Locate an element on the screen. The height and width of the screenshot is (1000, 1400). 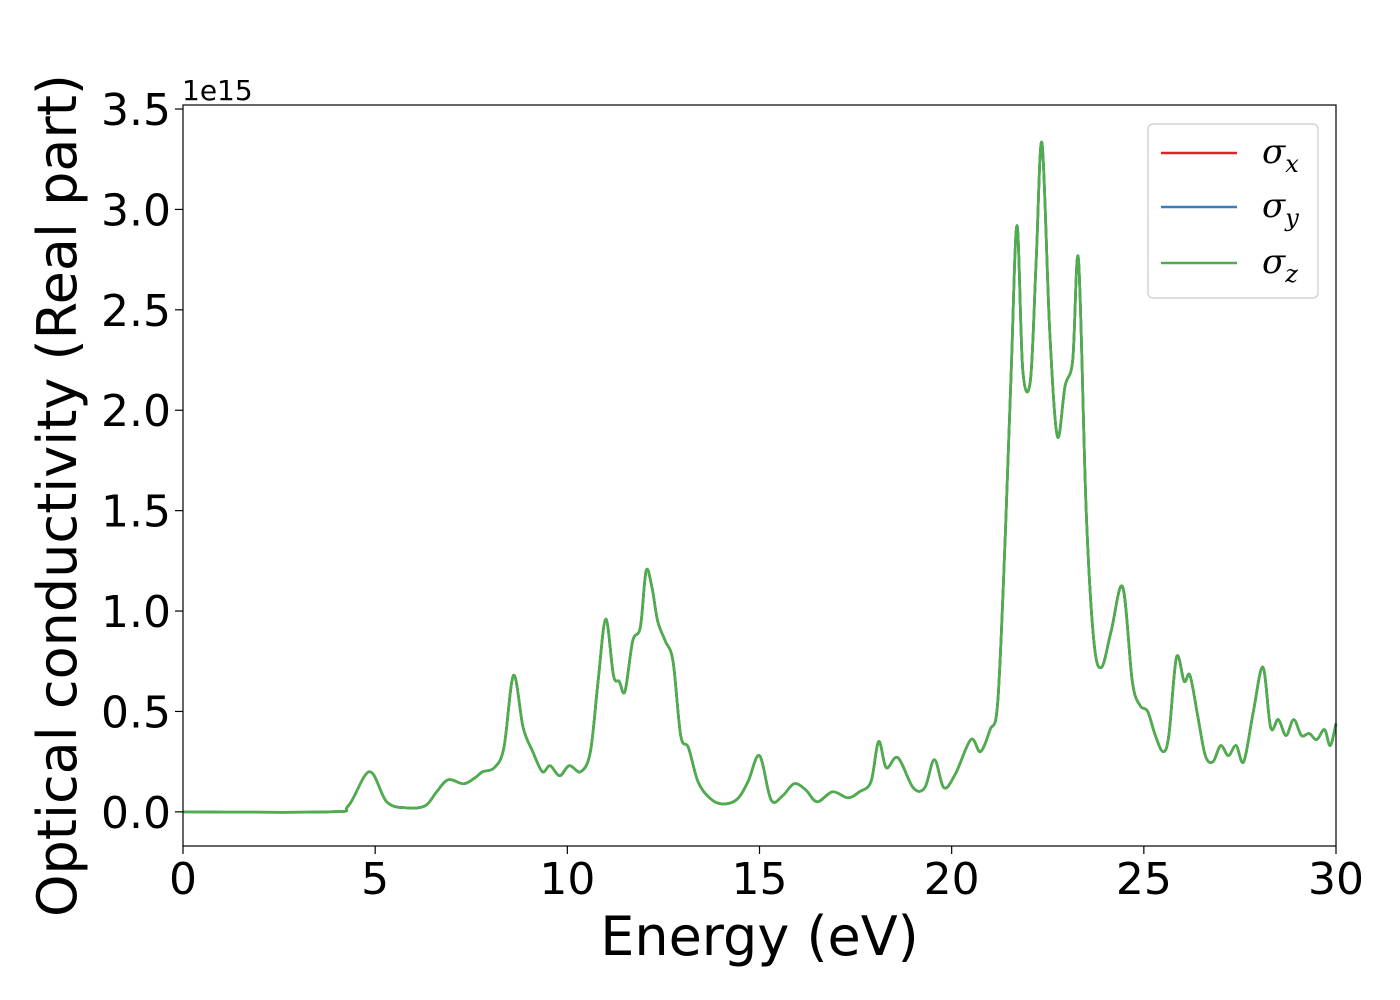
y-tick-label: 2.0 is located at coordinates (136, 411).